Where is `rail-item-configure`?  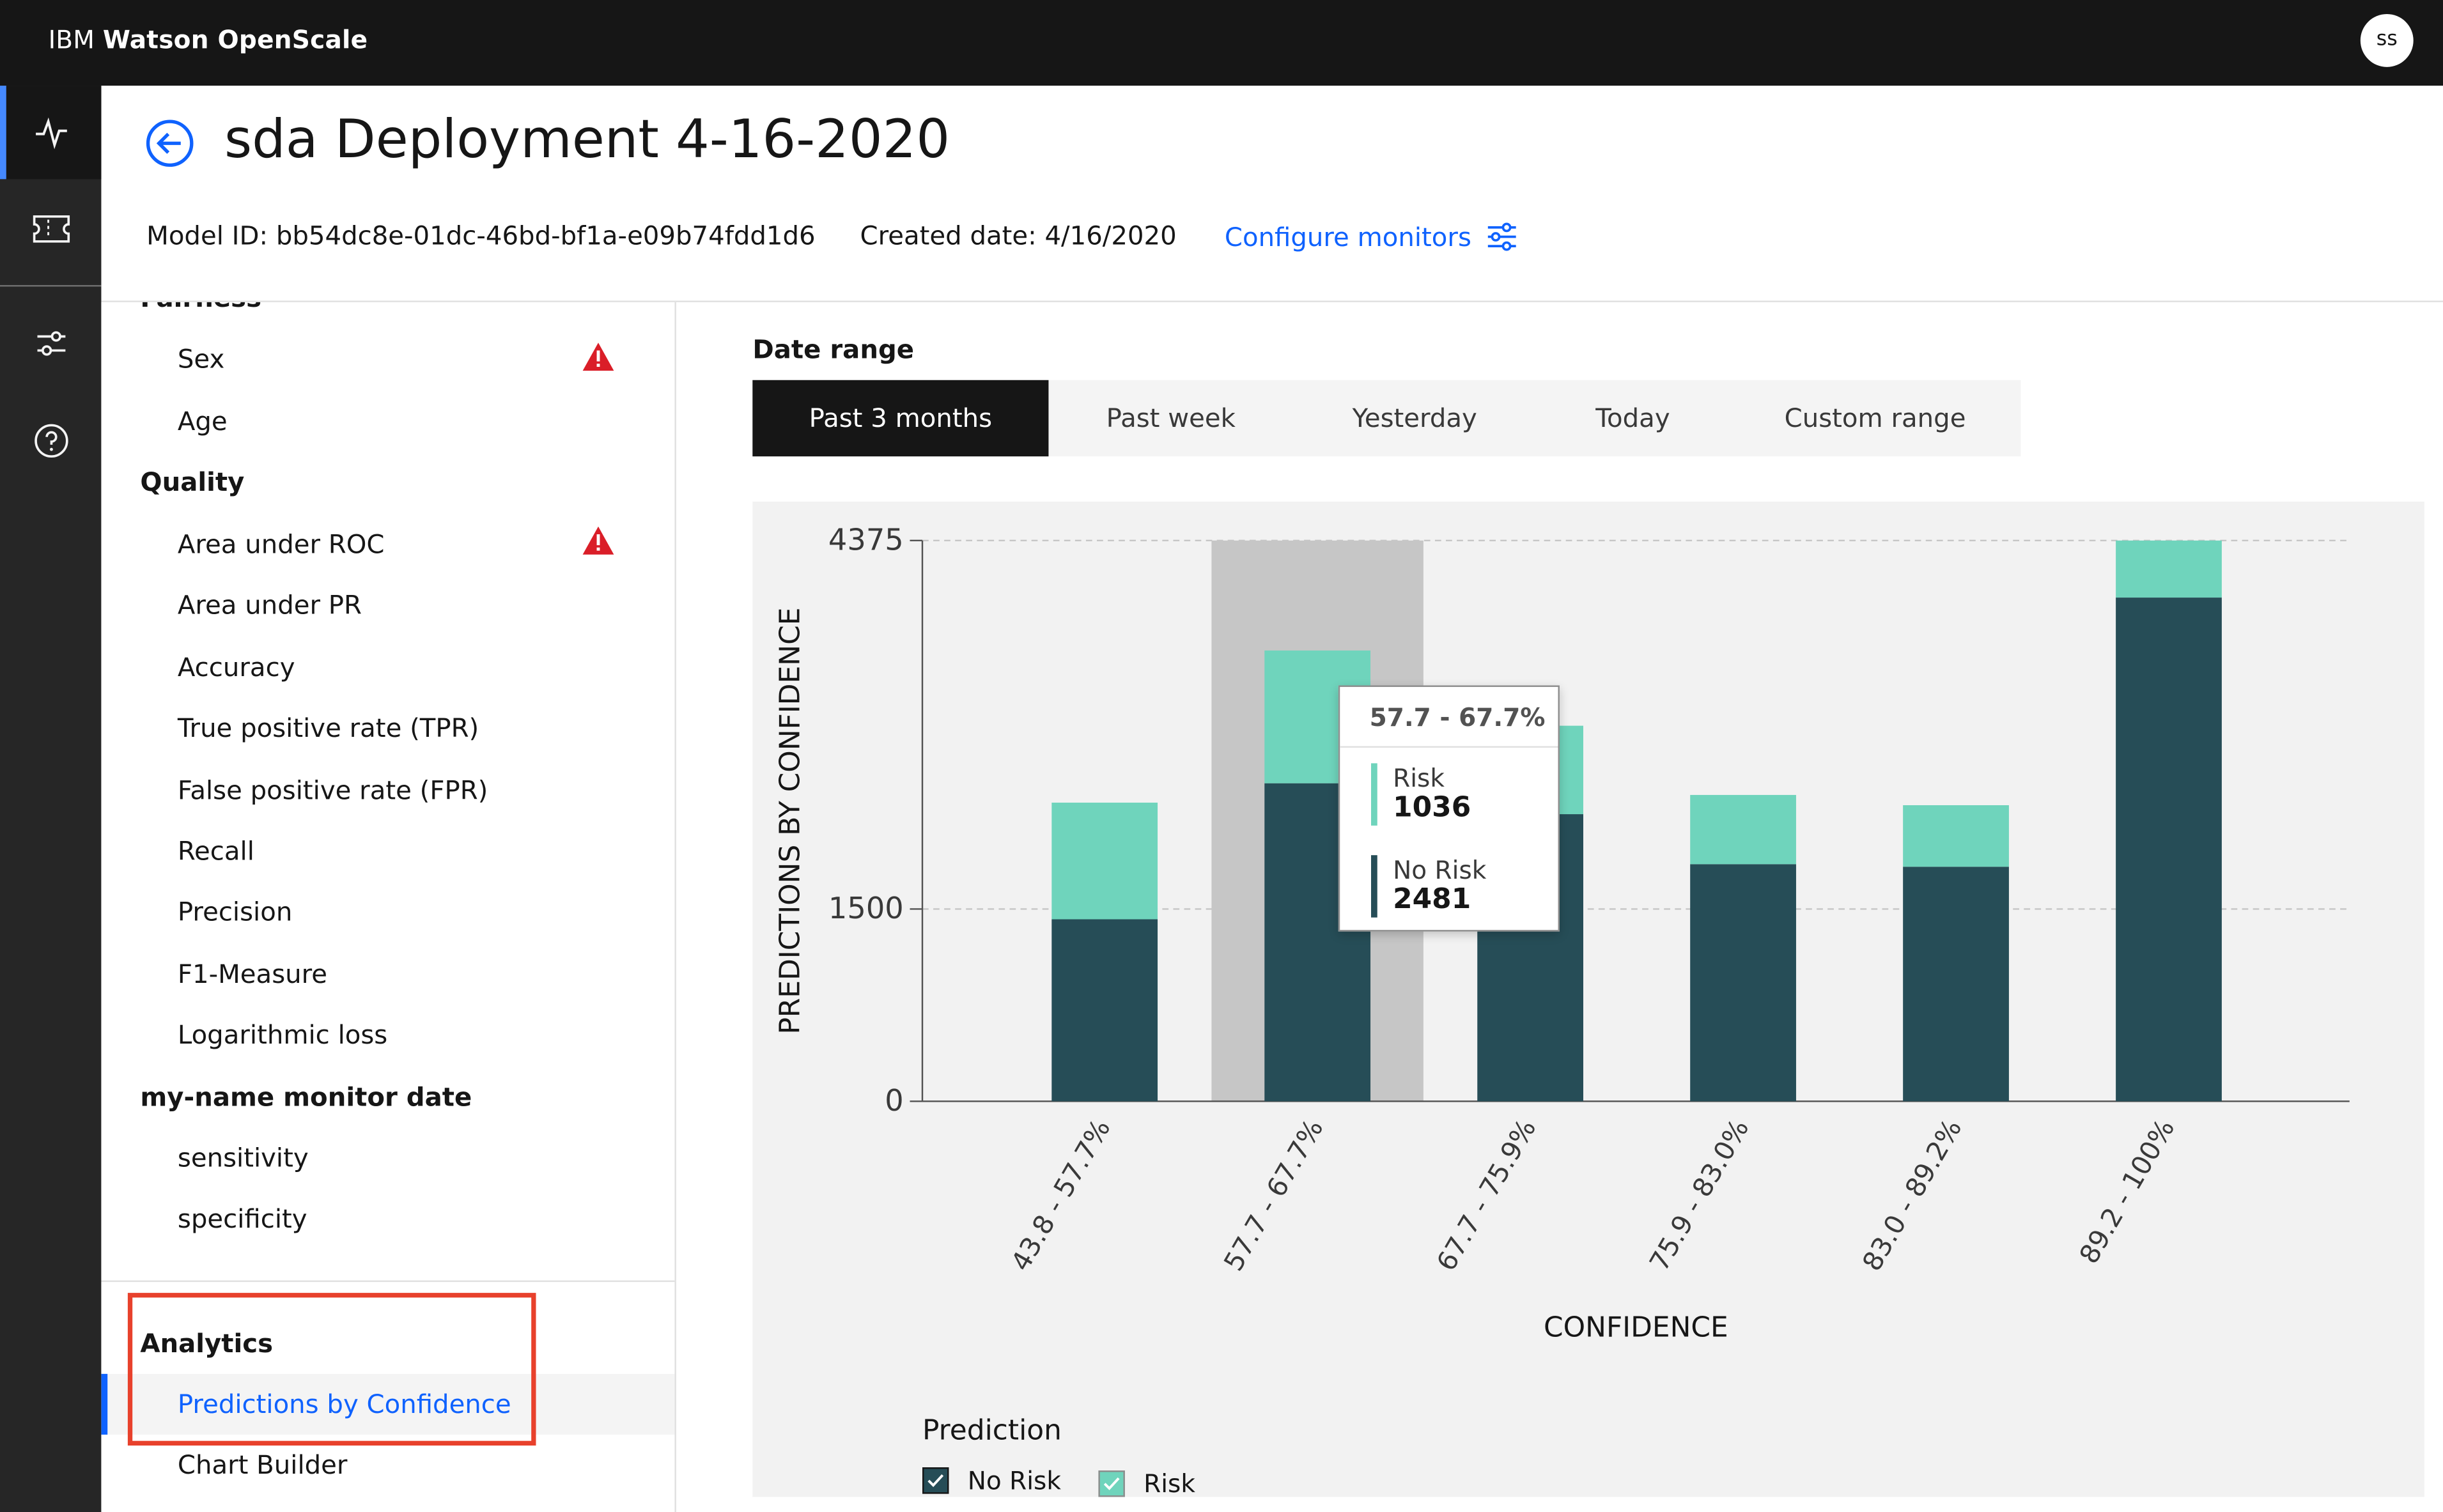 rail-item-configure is located at coordinates (50, 344).